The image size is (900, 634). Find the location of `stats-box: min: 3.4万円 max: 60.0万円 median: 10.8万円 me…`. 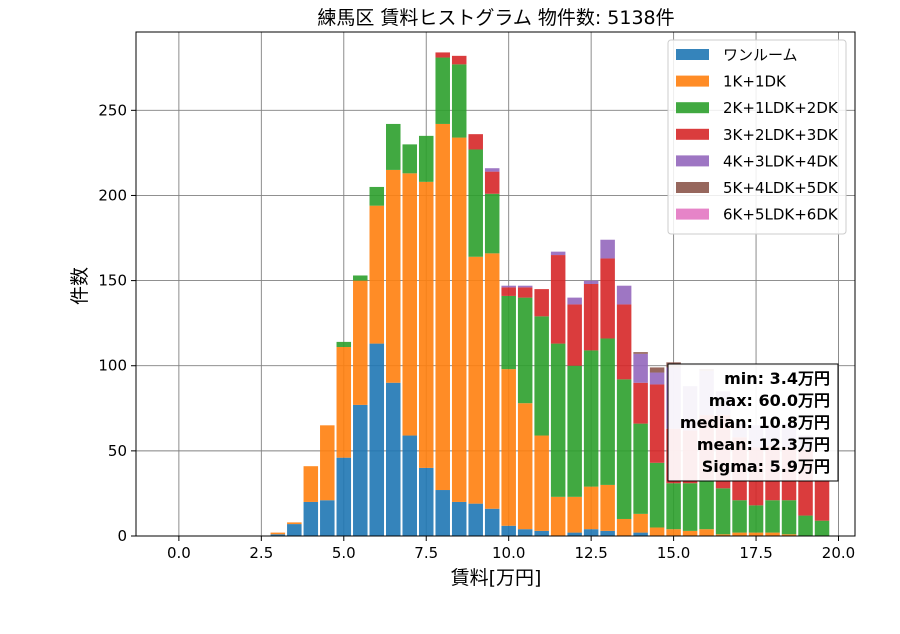

stats-box: min: 3.4万円 max: 60.0万円 median: 10.8万円 me… is located at coordinates (753, 422).